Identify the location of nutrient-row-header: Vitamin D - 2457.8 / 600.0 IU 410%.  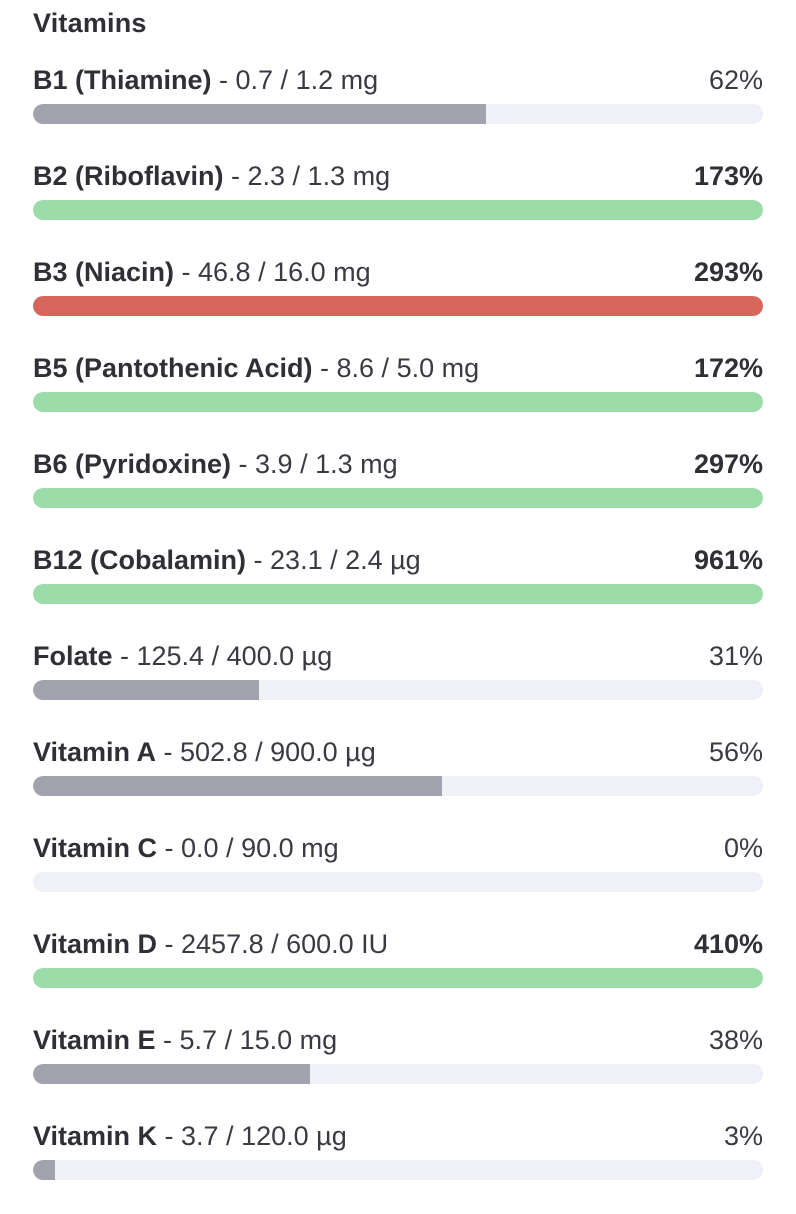
(398, 946).